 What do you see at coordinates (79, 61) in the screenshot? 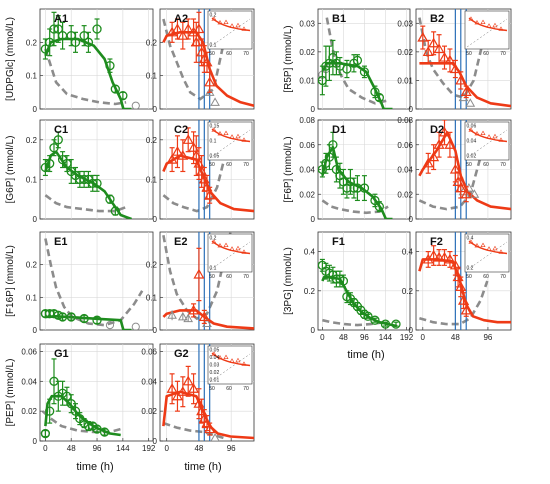
I see `panel-a1: 0 0.1 0.2 A1 [UDPGlc] (mmol/L)` at bounding box center [79, 61].